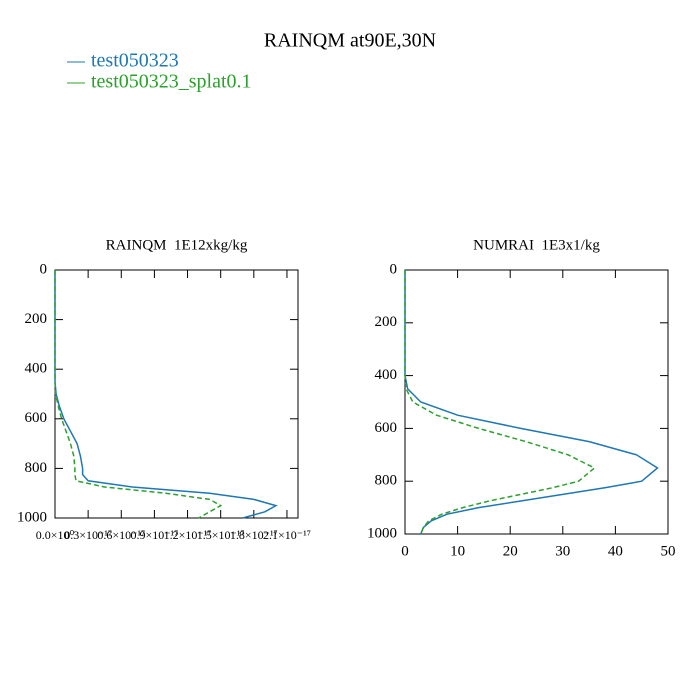 The height and width of the screenshot is (700, 700). Describe the element at coordinates (171, 82) in the screenshot. I see `legend-label: test050323_splat0.1` at that location.